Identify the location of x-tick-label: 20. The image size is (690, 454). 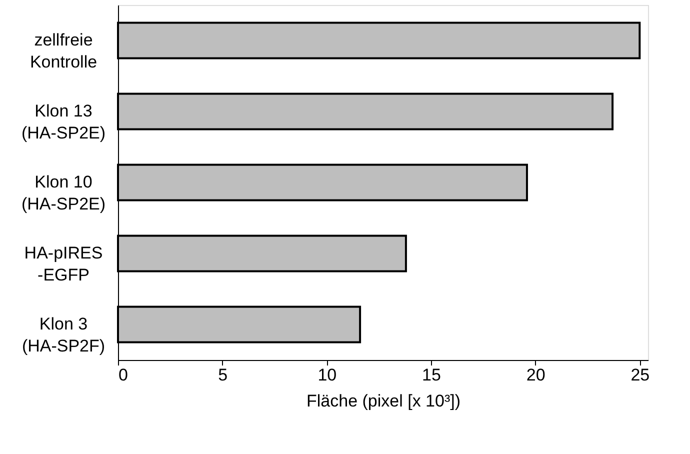
(536, 375).